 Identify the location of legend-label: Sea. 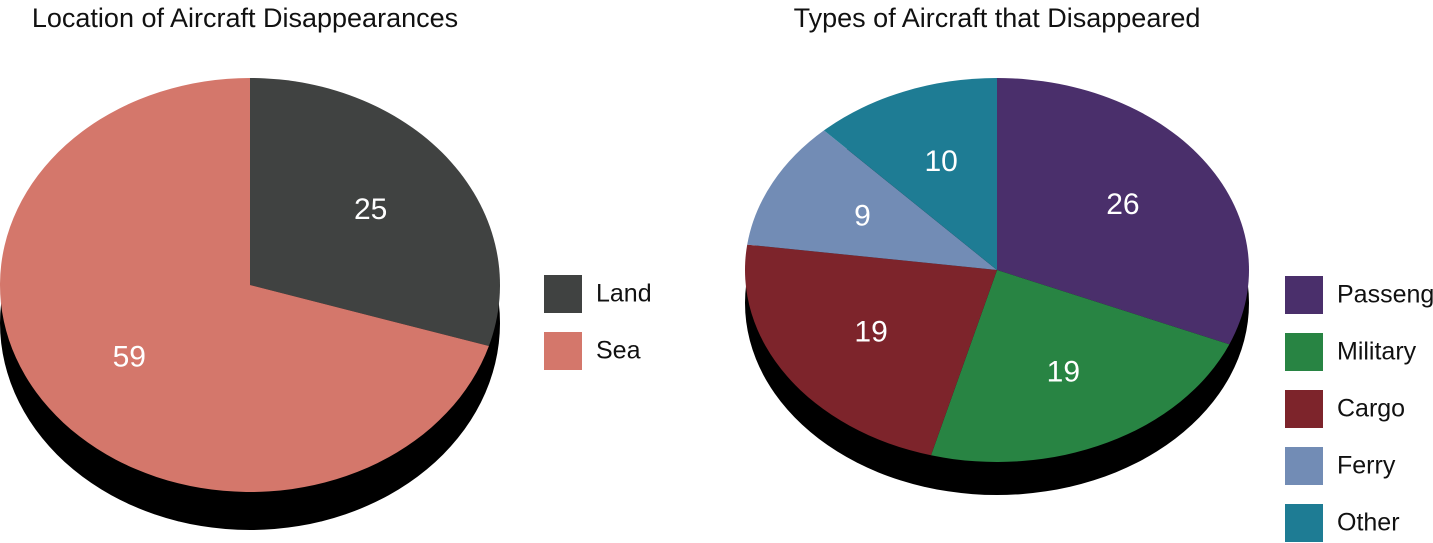
(618, 351).